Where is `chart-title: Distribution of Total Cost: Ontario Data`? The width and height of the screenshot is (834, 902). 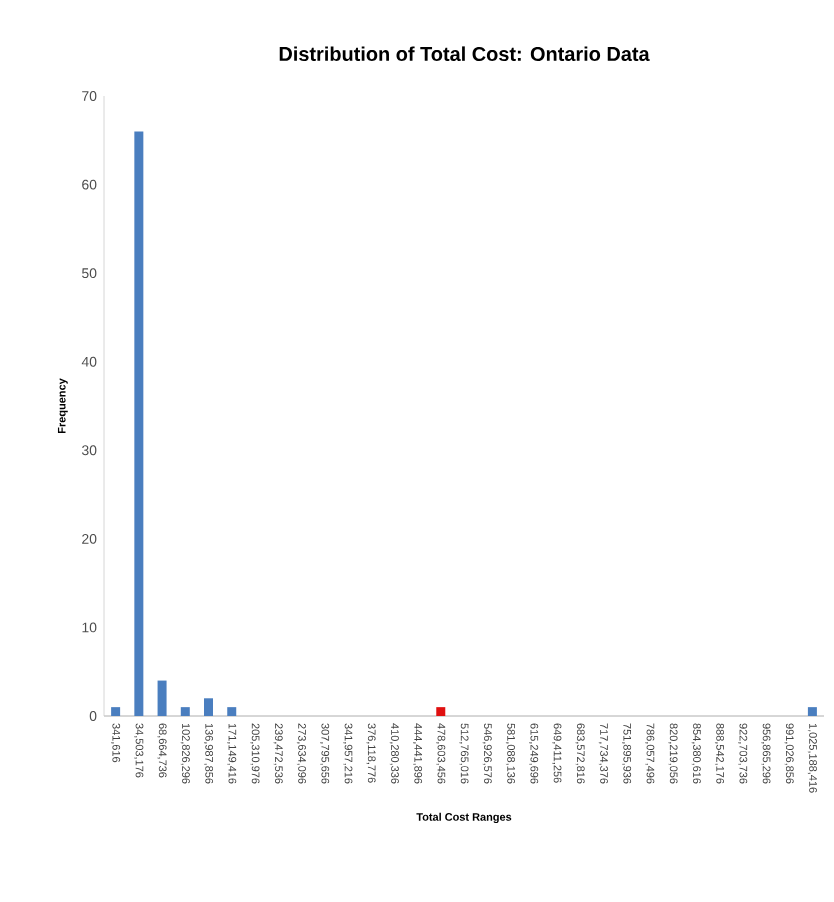 chart-title: Distribution of Total Cost: Ontario Data is located at coordinates (464, 54).